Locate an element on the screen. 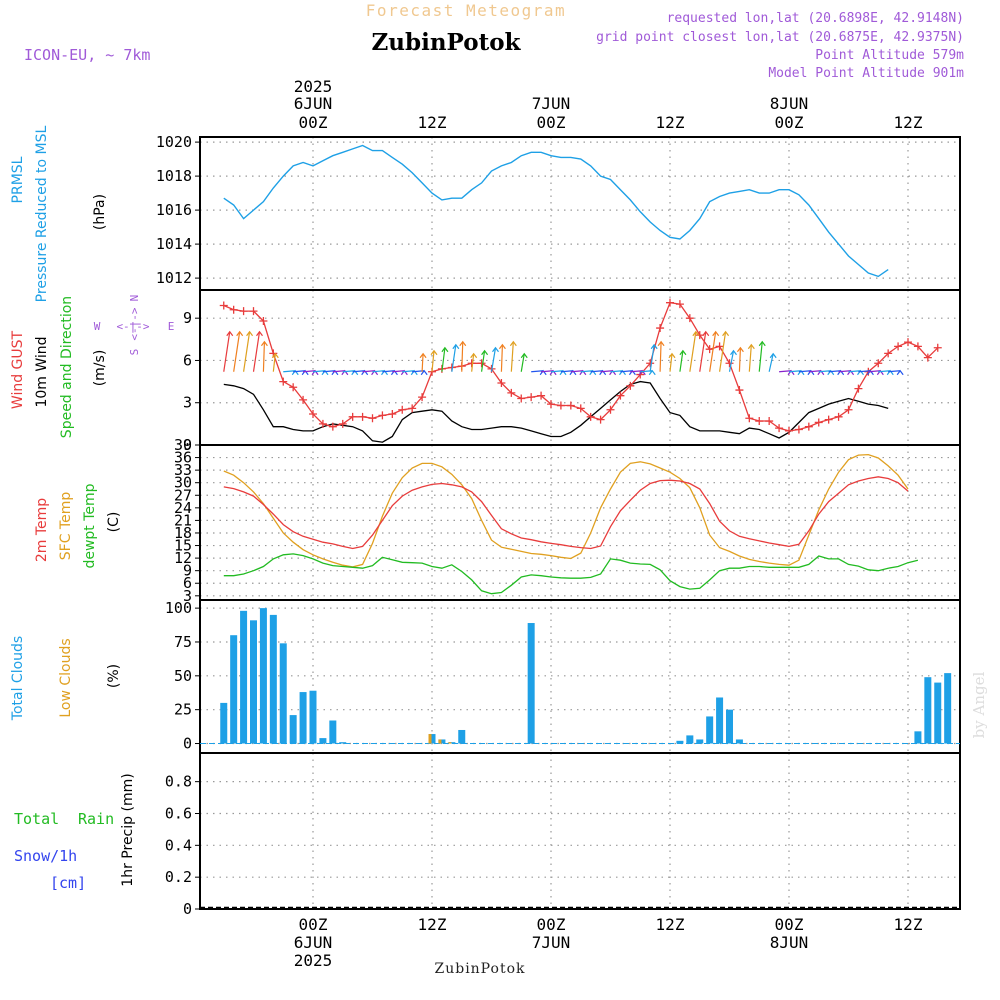 The width and height of the screenshot is (1000, 1000). panel-1: 1012 1014 1016 1018 1020 is located at coordinates (558, 212).